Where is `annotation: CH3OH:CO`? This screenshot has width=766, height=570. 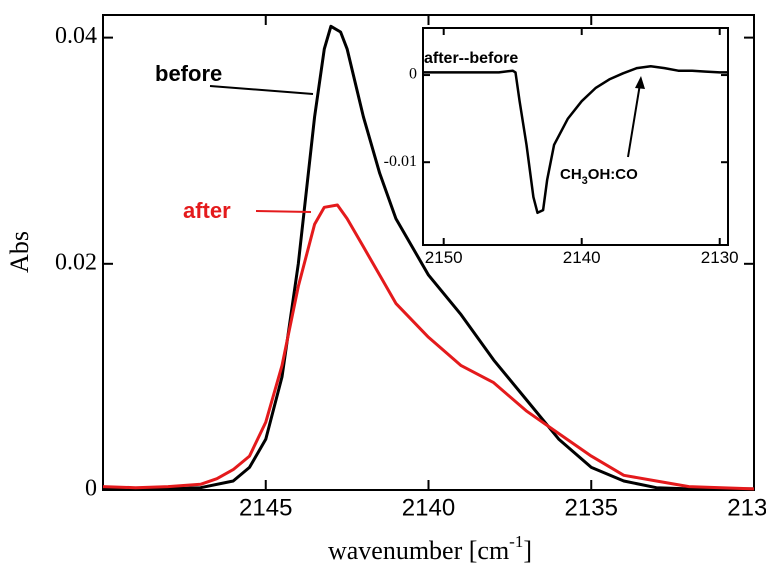
annotation: CH3OH:CO is located at coordinates (599, 176).